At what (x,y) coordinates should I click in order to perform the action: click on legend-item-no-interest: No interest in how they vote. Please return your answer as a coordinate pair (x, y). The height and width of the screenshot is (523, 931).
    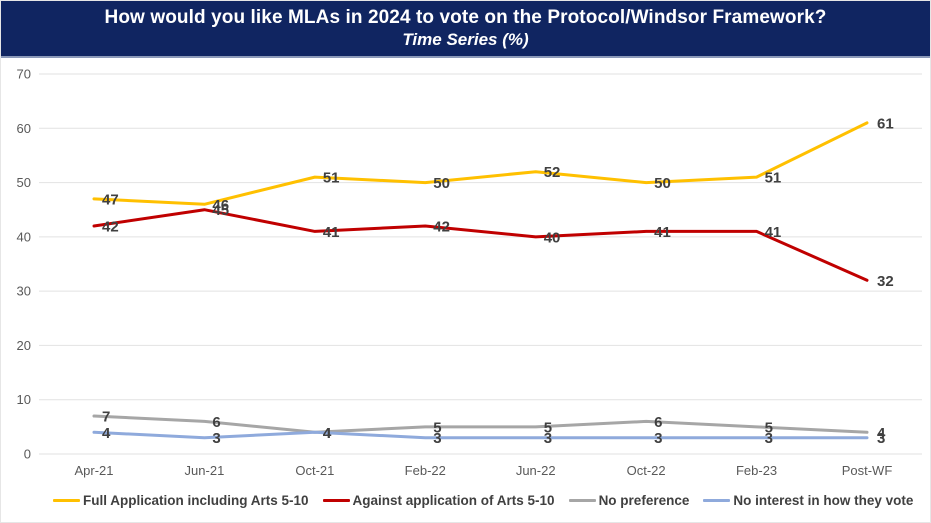
    Looking at the image, I should click on (808, 500).